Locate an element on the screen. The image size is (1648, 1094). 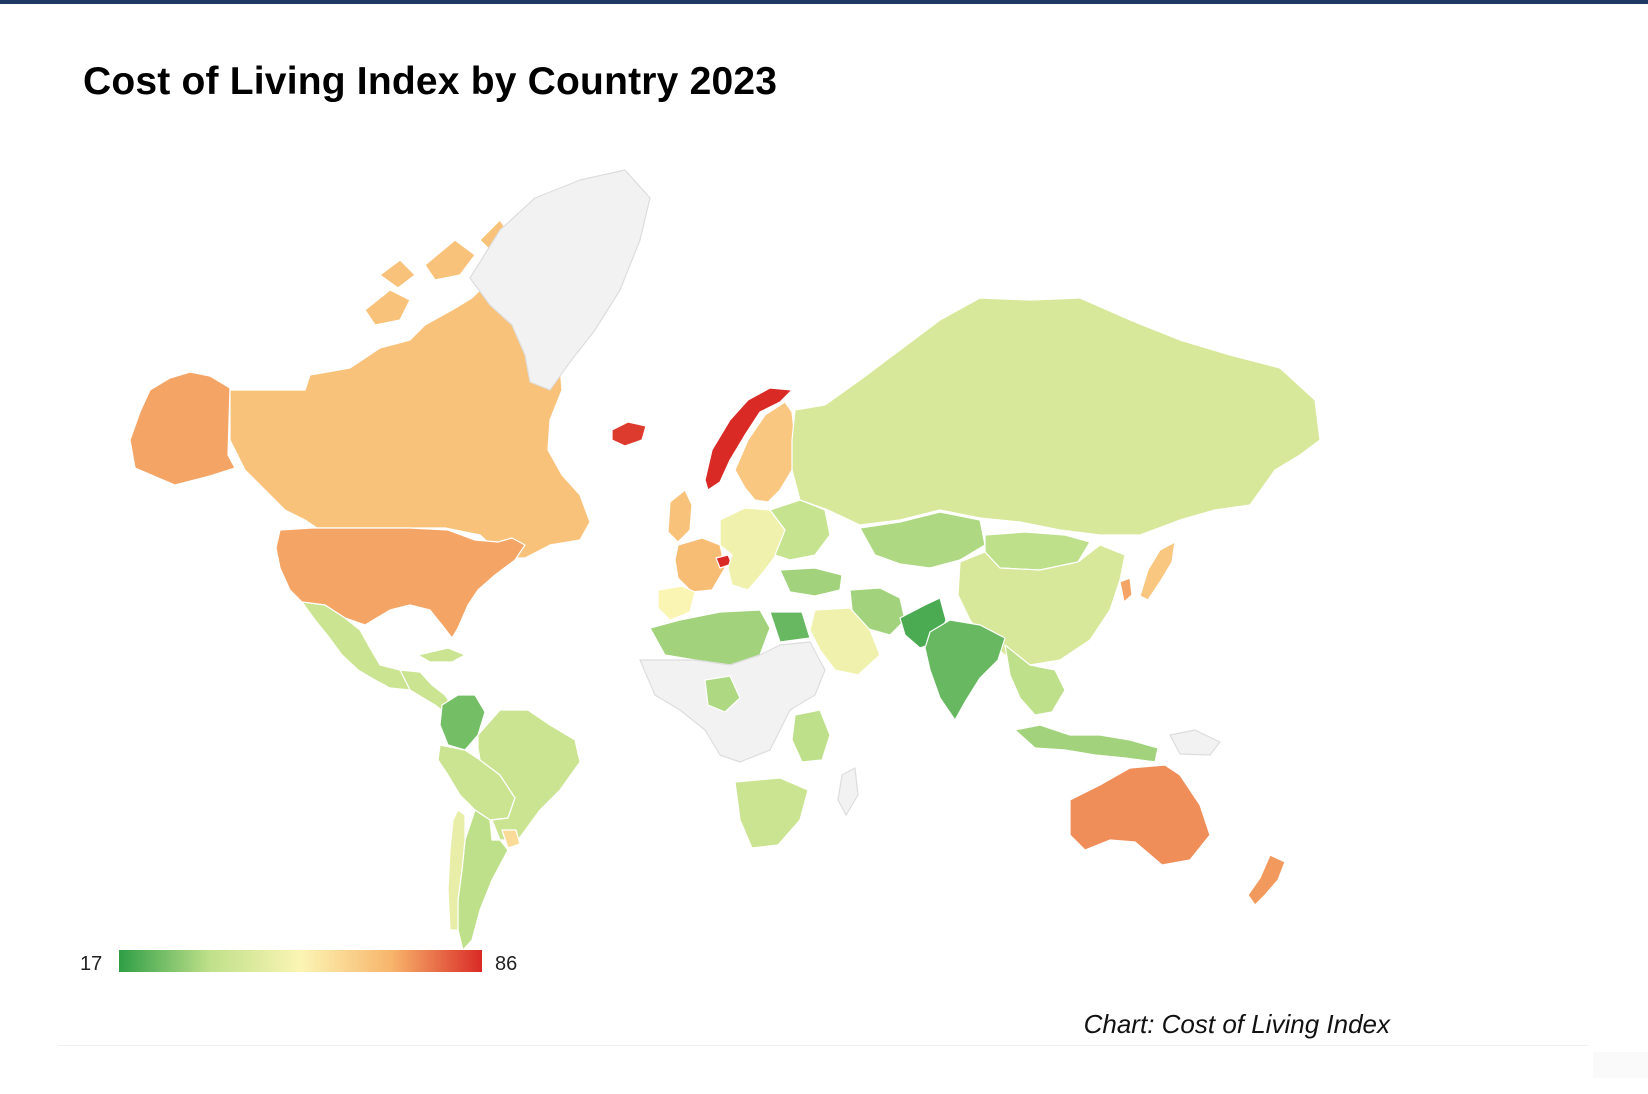
region-north-africa is located at coordinates (710, 637).